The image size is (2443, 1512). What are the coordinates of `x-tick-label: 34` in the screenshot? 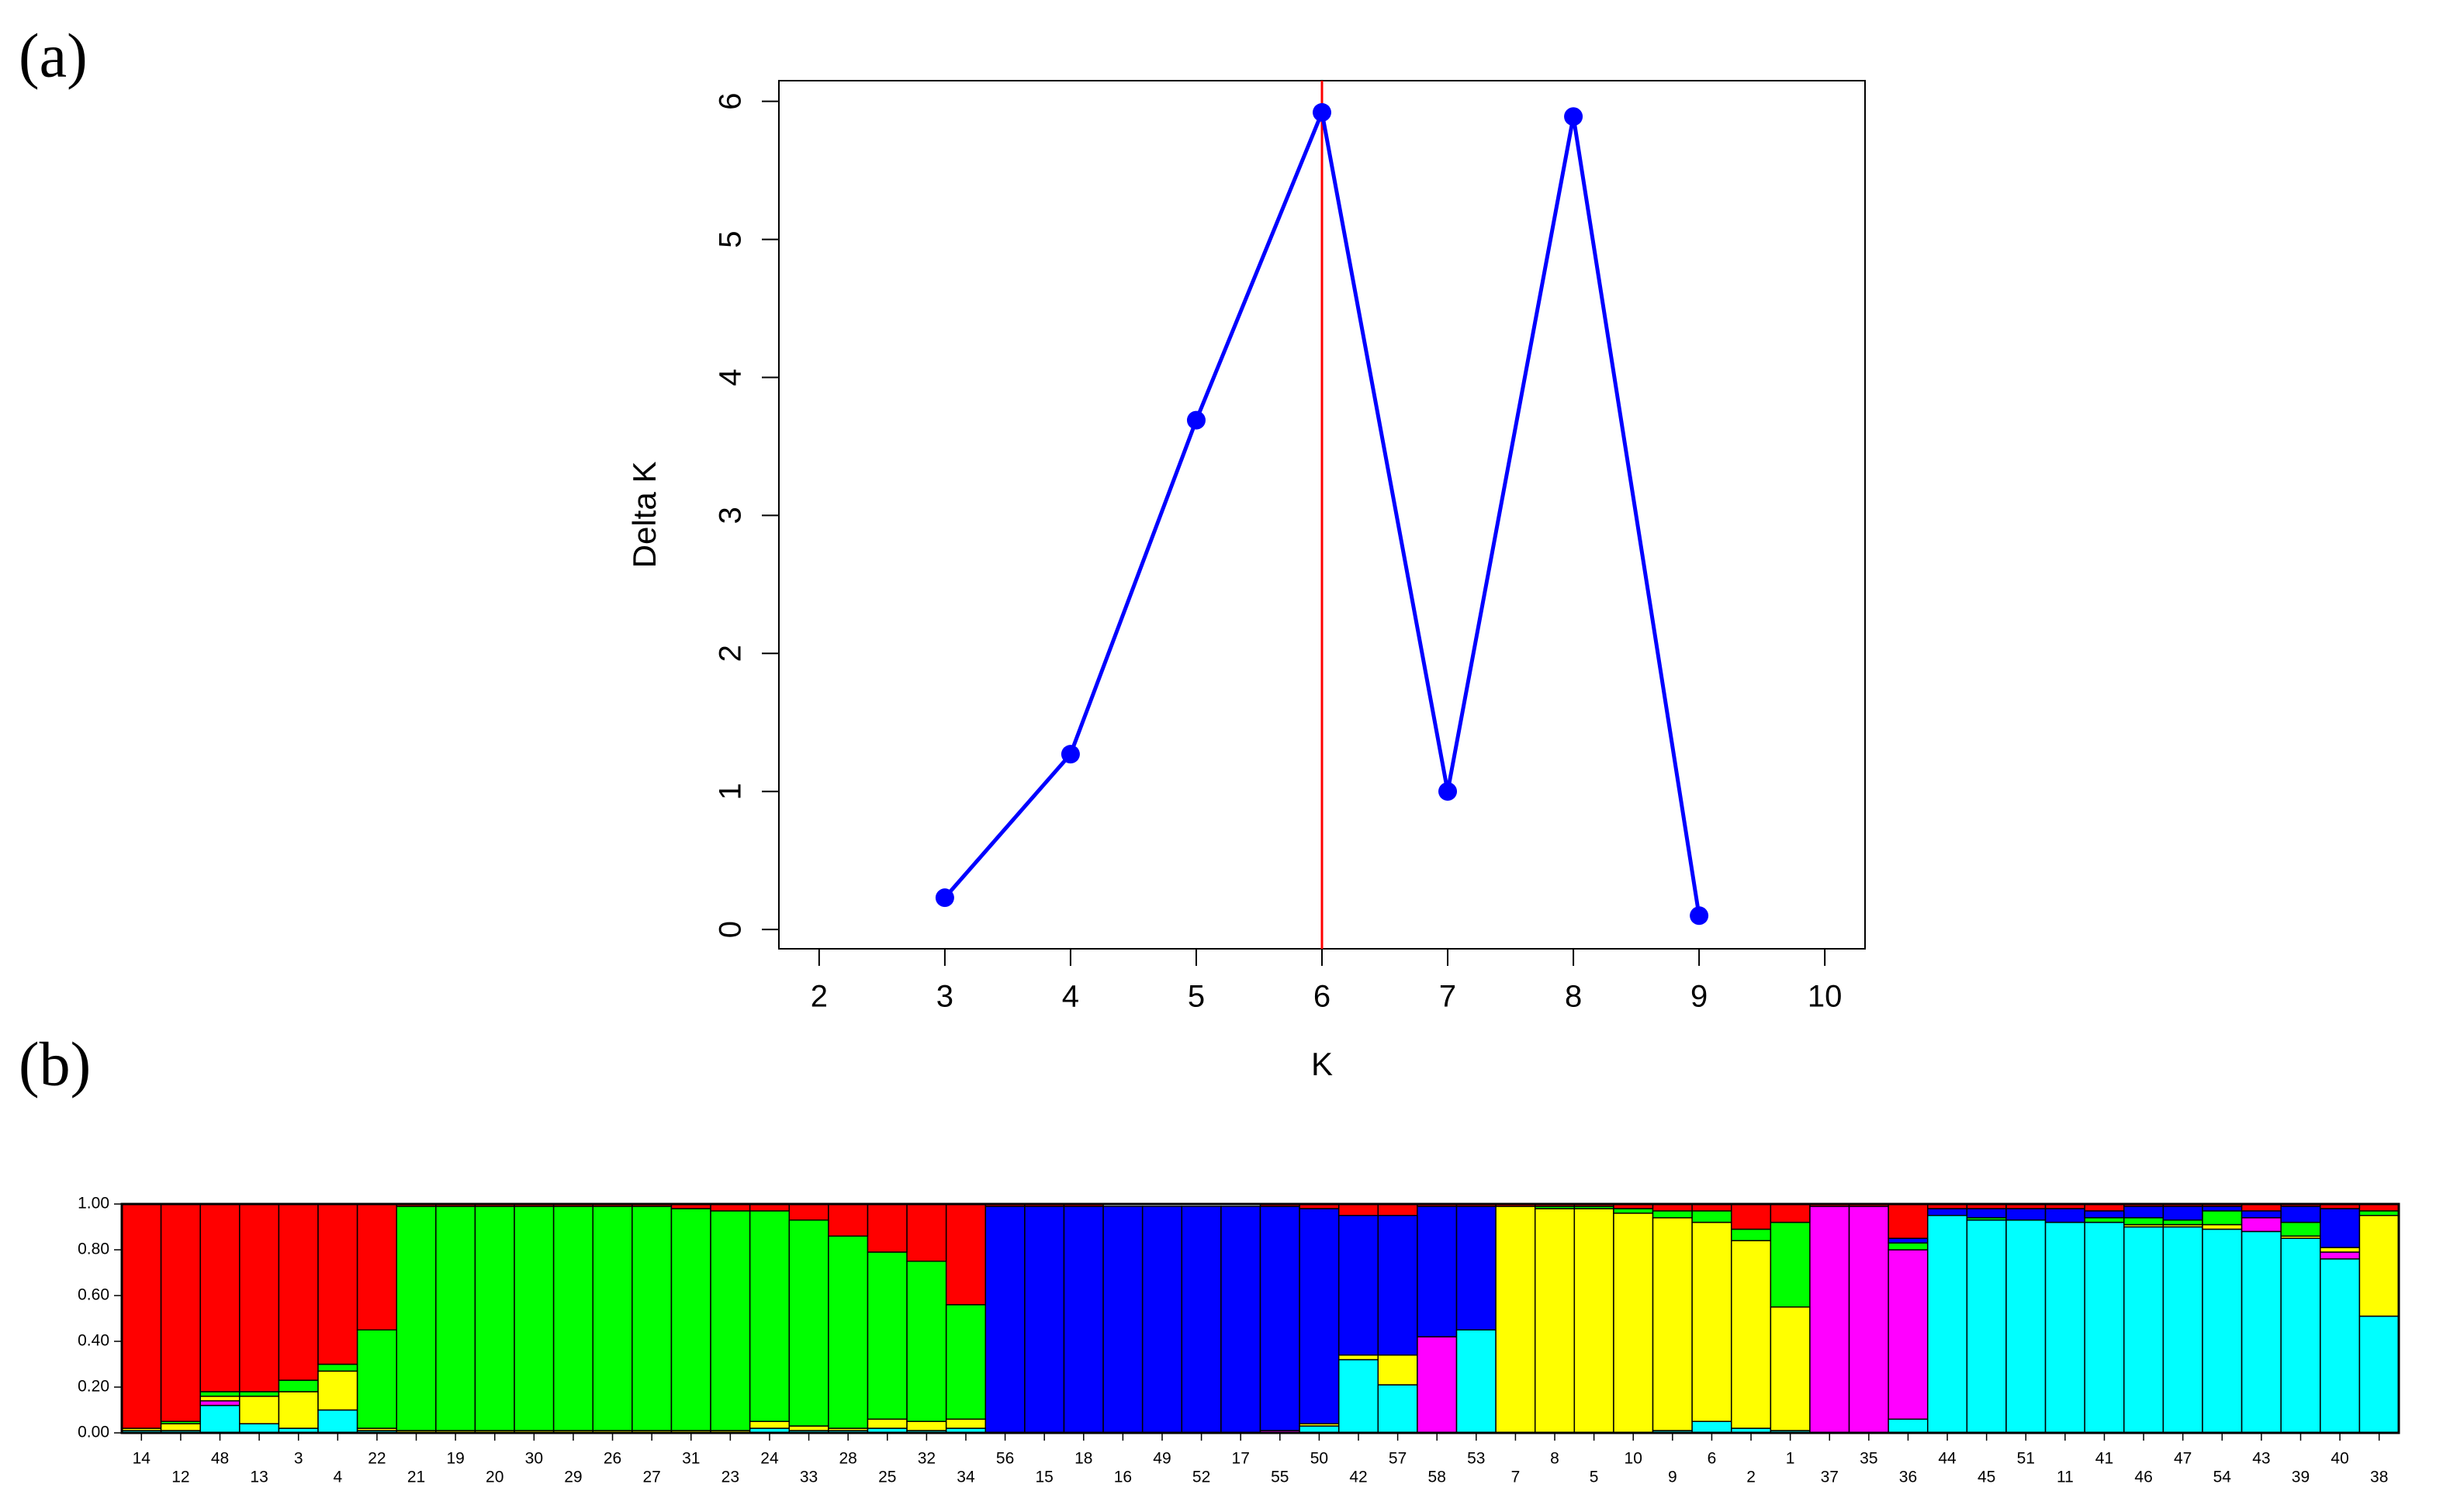 It's located at (966, 1477).